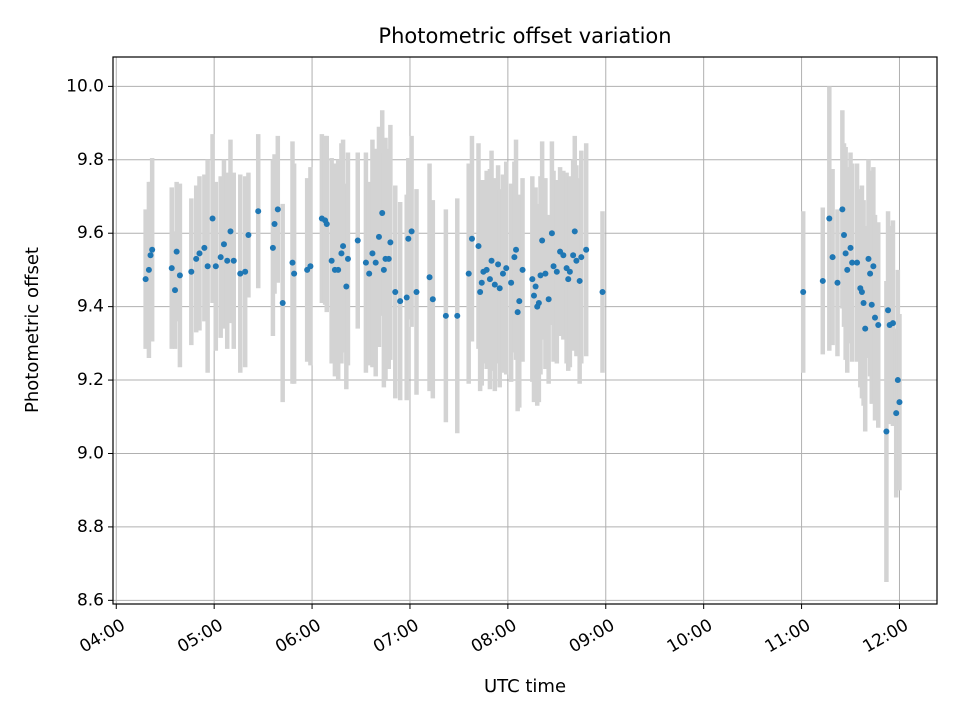 Image resolution: width=960 pixels, height=720 pixels. I want to click on y-tick-label: 9.4, so click(90, 307).